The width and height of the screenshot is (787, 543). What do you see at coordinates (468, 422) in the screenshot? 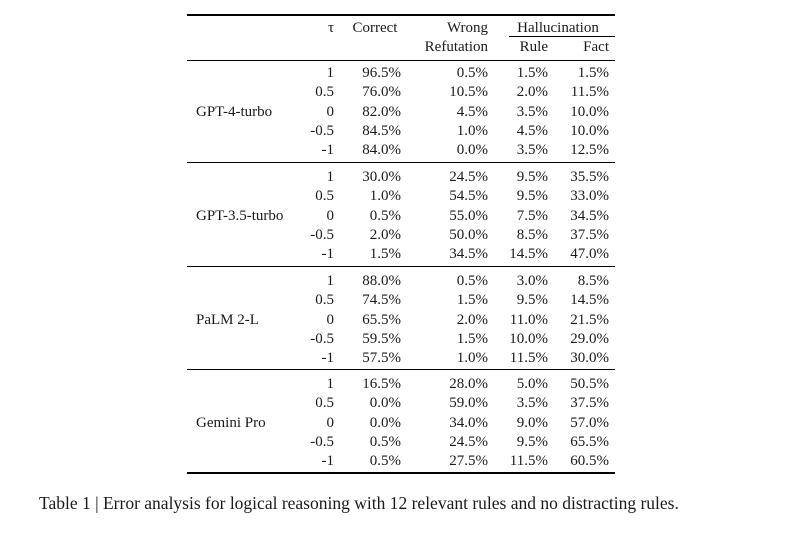
I see `cell-wrong: 34.0%` at bounding box center [468, 422].